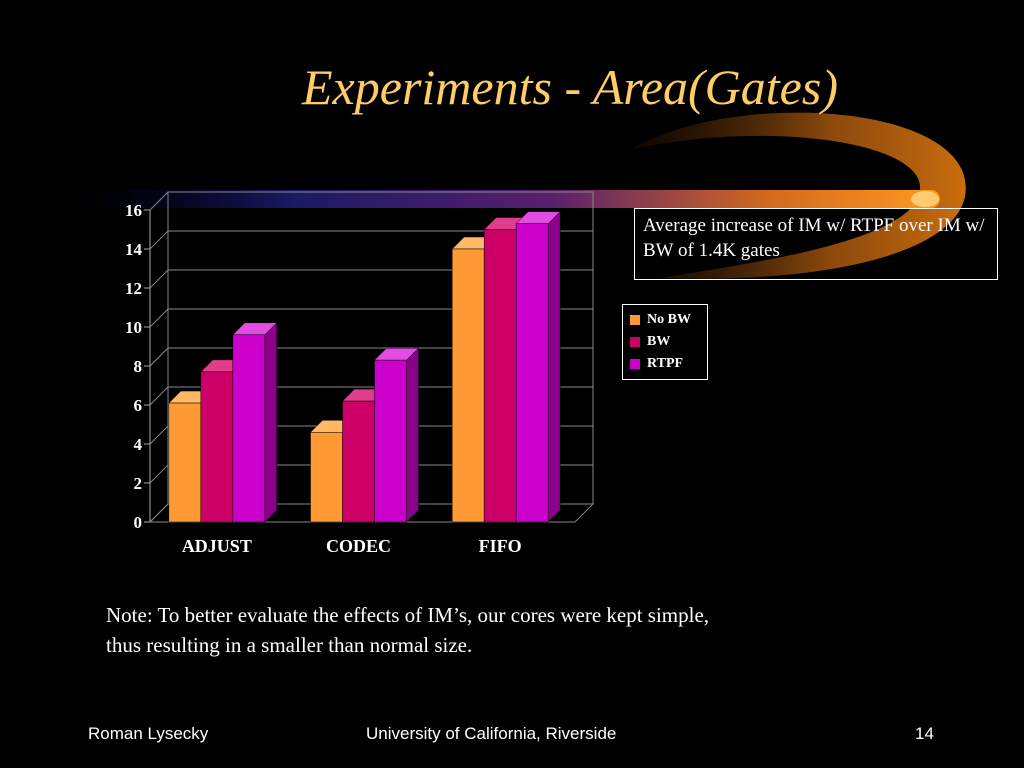  I want to click on footer-author: Roman Lysecky, so click(148, 733).